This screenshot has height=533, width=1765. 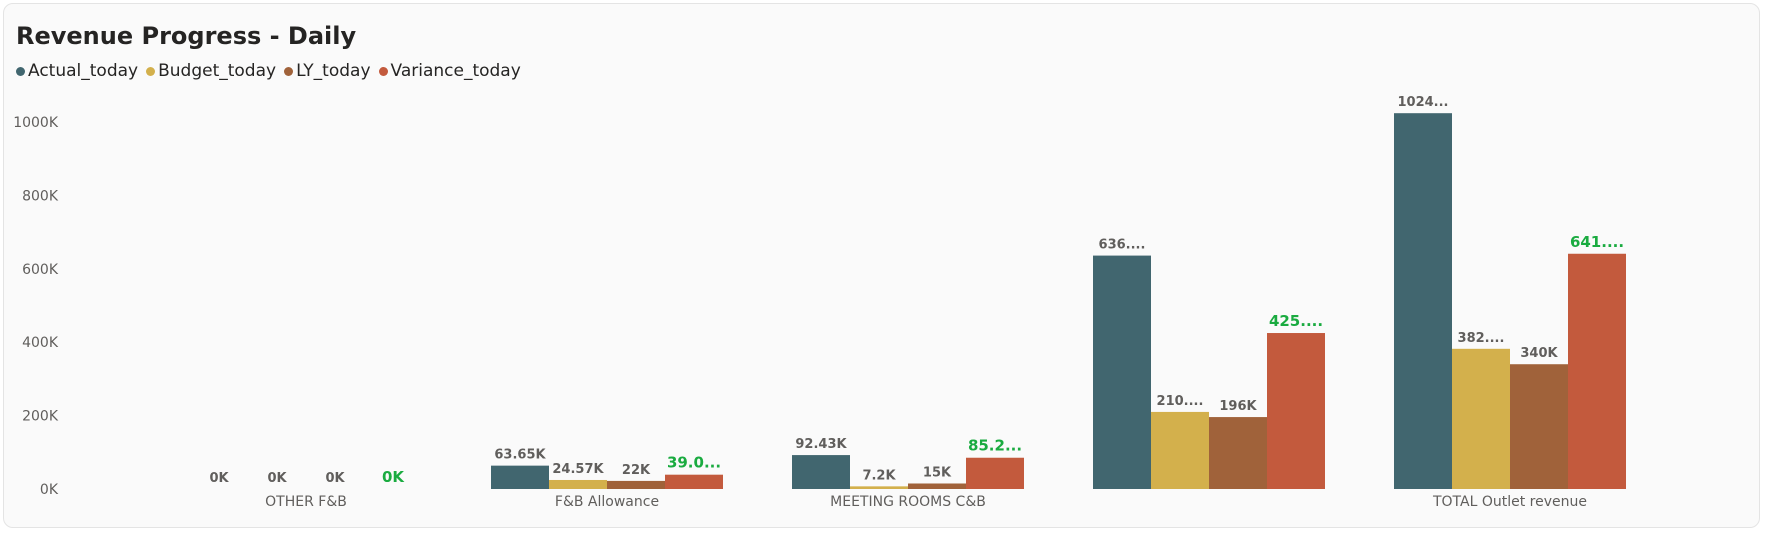 I want to click on legend-item-variance: Variance_today, so click(x=449, y=71).